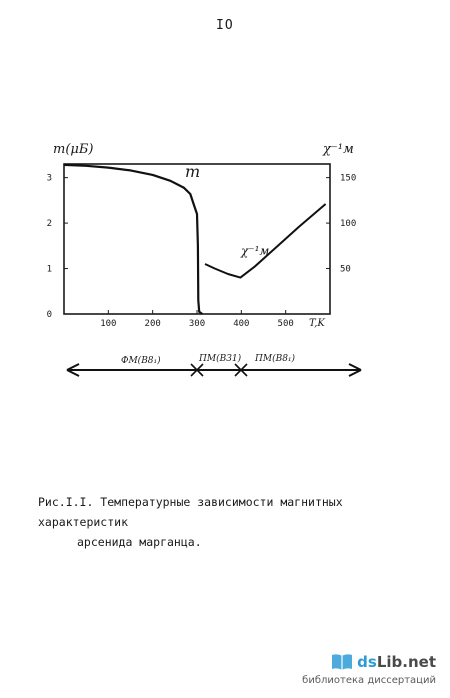  Describe the element at coordinates (192, 171) in the screenshot. I see `series-label-m: m` at that location.